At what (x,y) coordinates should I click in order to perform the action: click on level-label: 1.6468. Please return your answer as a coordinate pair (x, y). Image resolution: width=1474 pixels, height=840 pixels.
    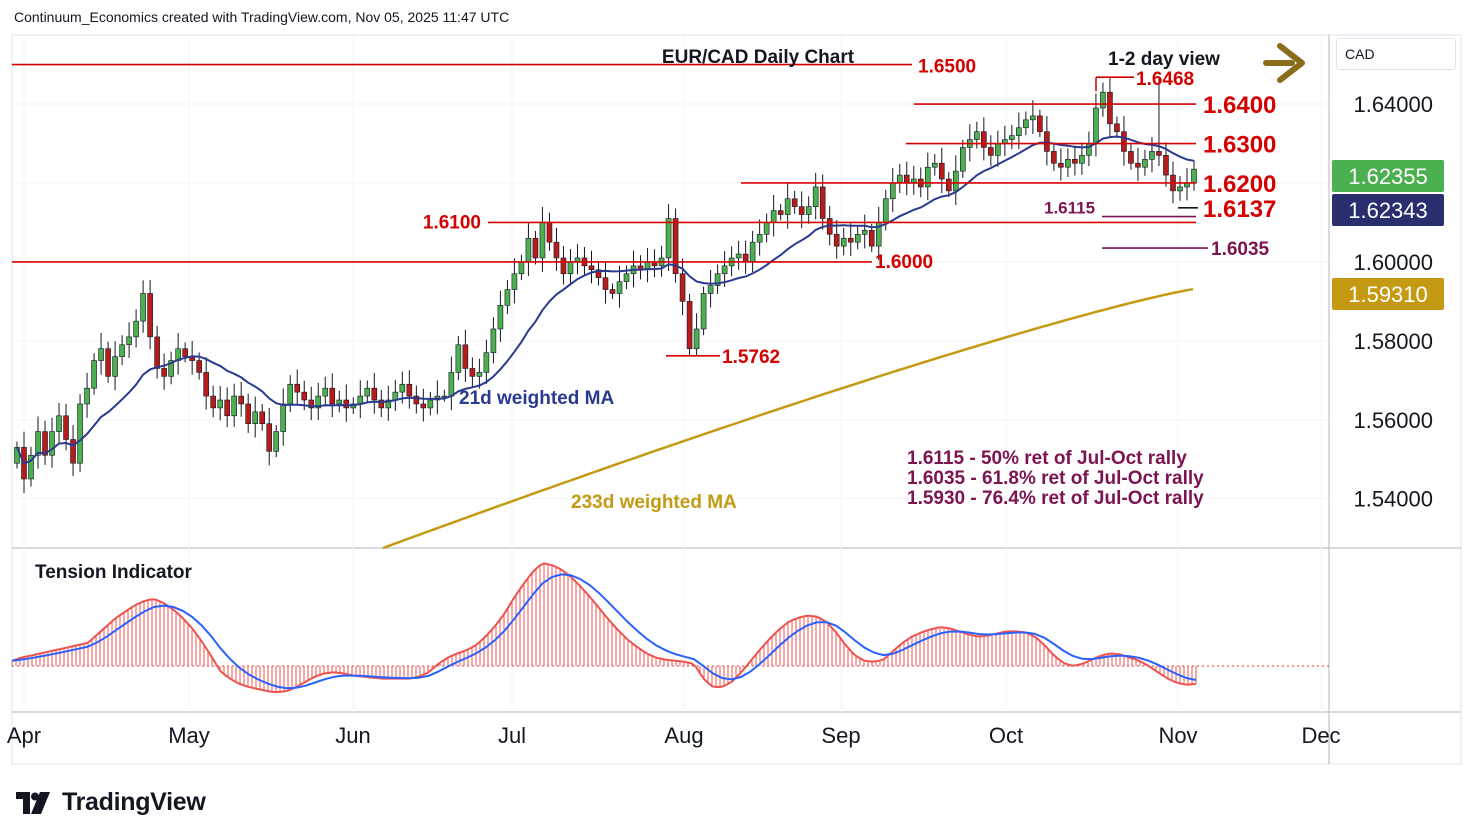
    Looking at the image, I should click on (1165, 79).